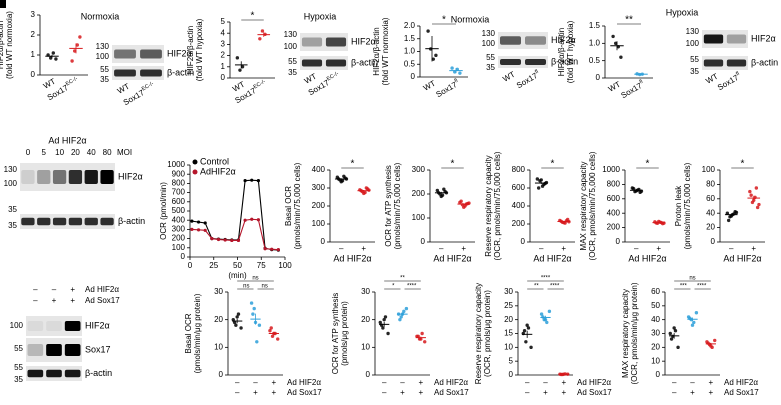 This screenshot has height=405, width=781. What do you see at coordinates (625, 333) in the screenshot?
I see `y-axis-label: MAX respiratory capacity` at bounding box center [625, 333].